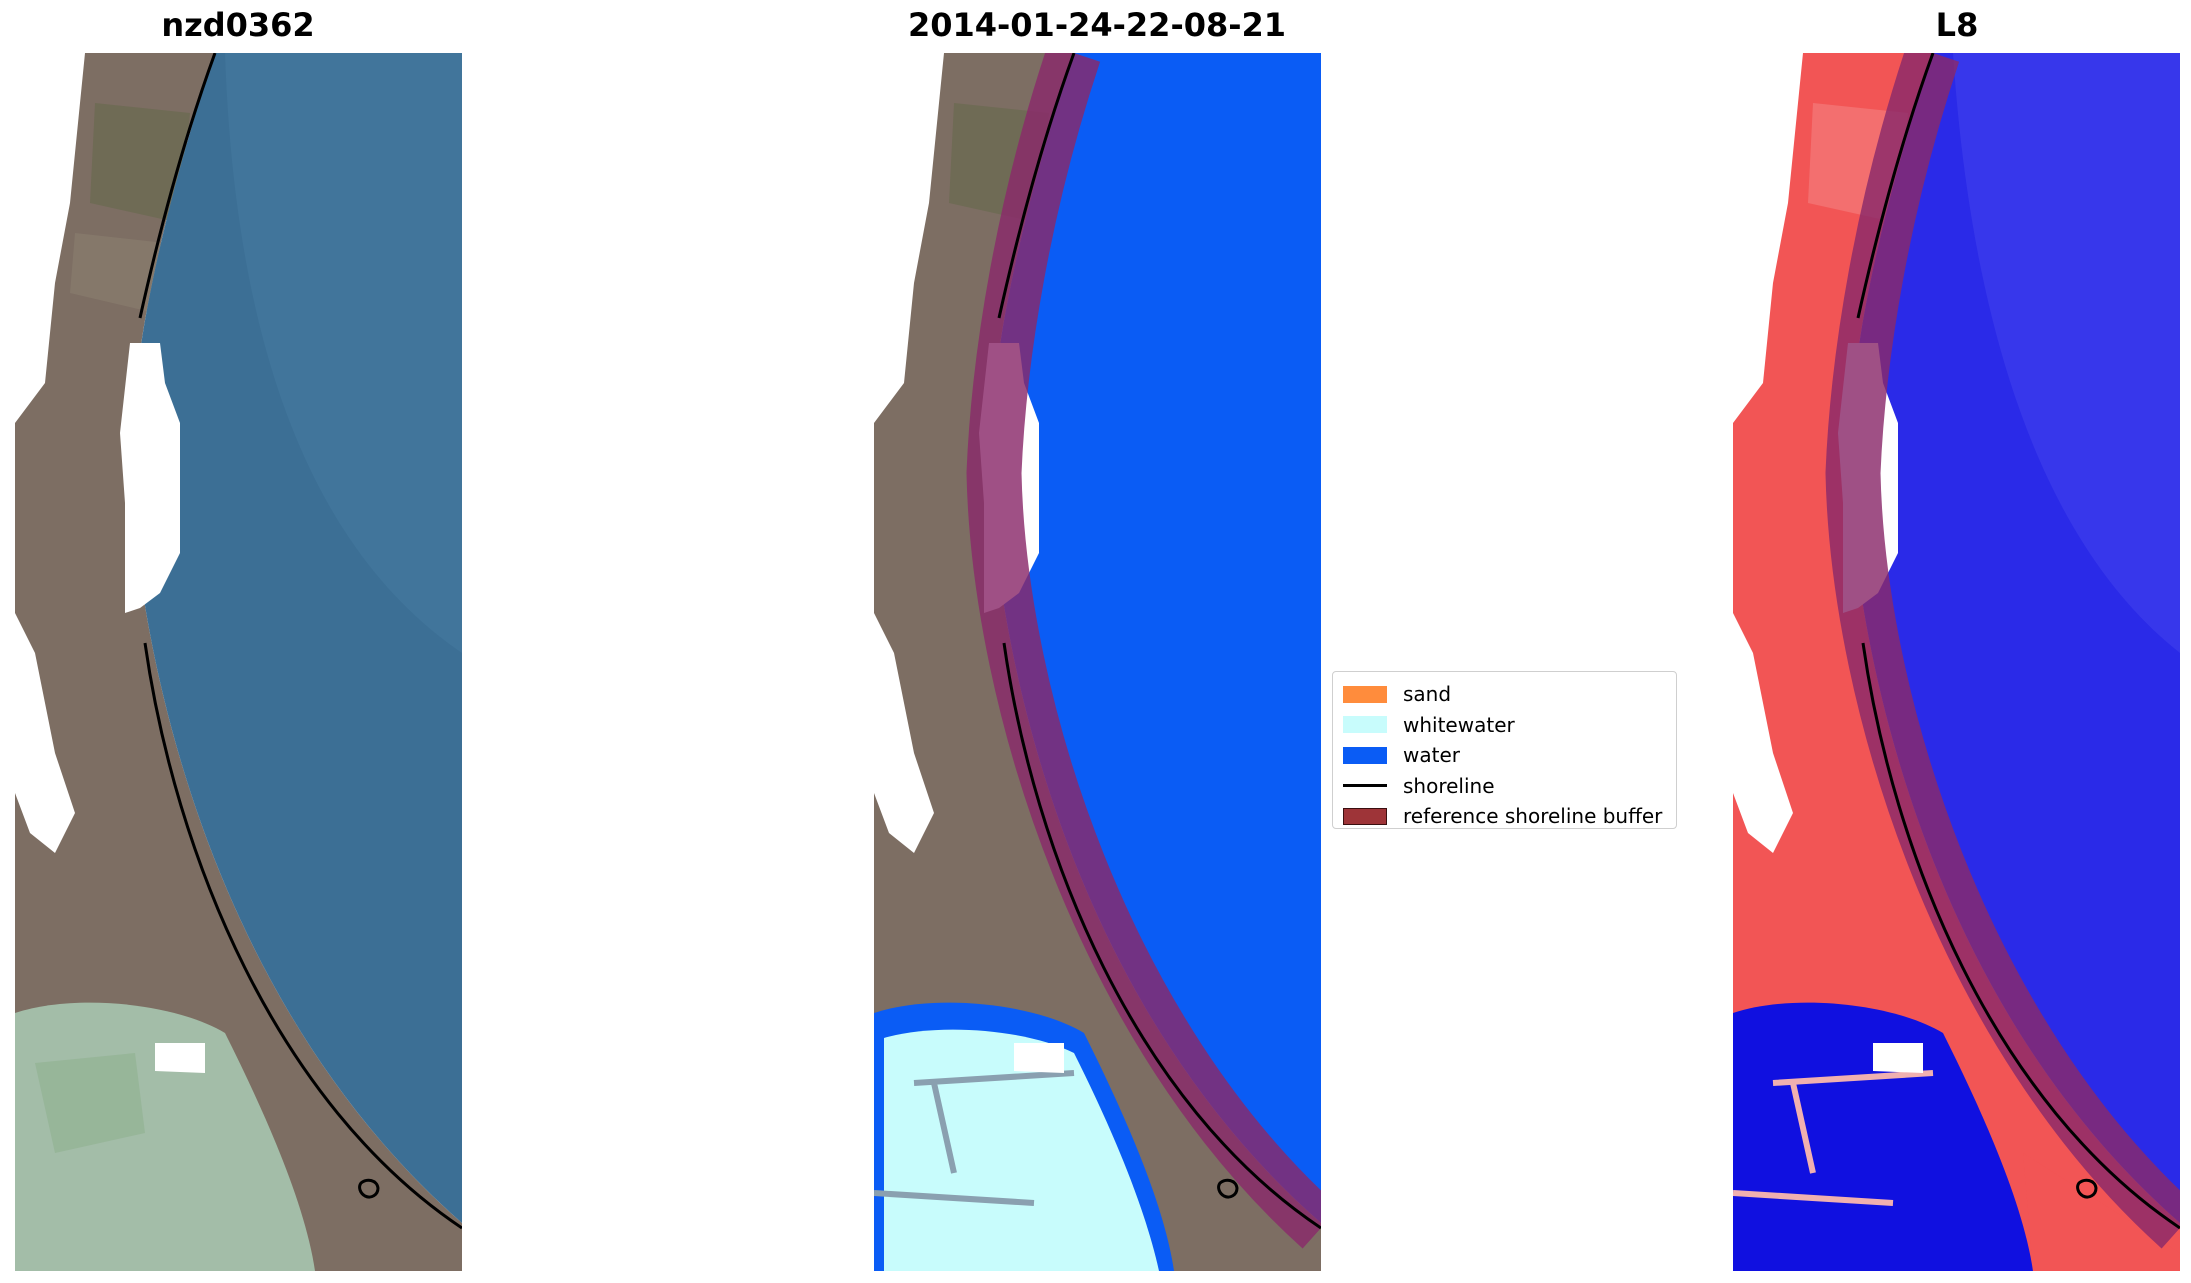  Describe the element at coordinates (1157, 638) in the screenshot. I see `water-class-area` at that location.